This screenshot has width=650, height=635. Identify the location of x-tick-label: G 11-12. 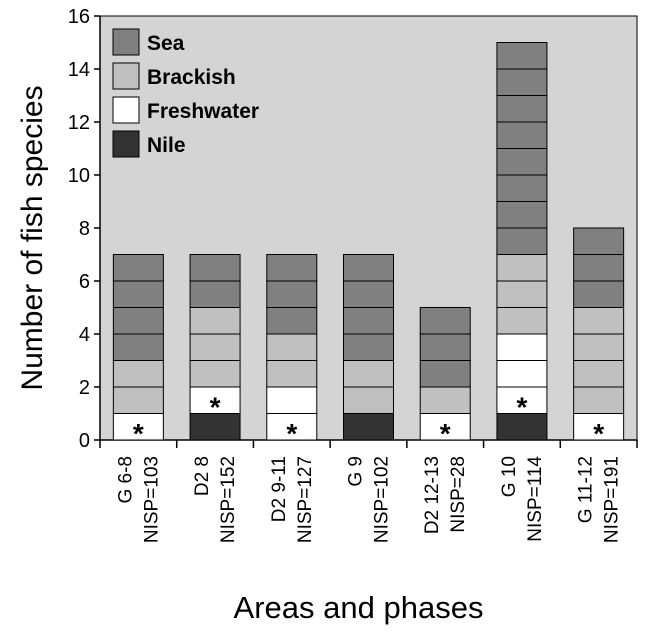
(586, 489).